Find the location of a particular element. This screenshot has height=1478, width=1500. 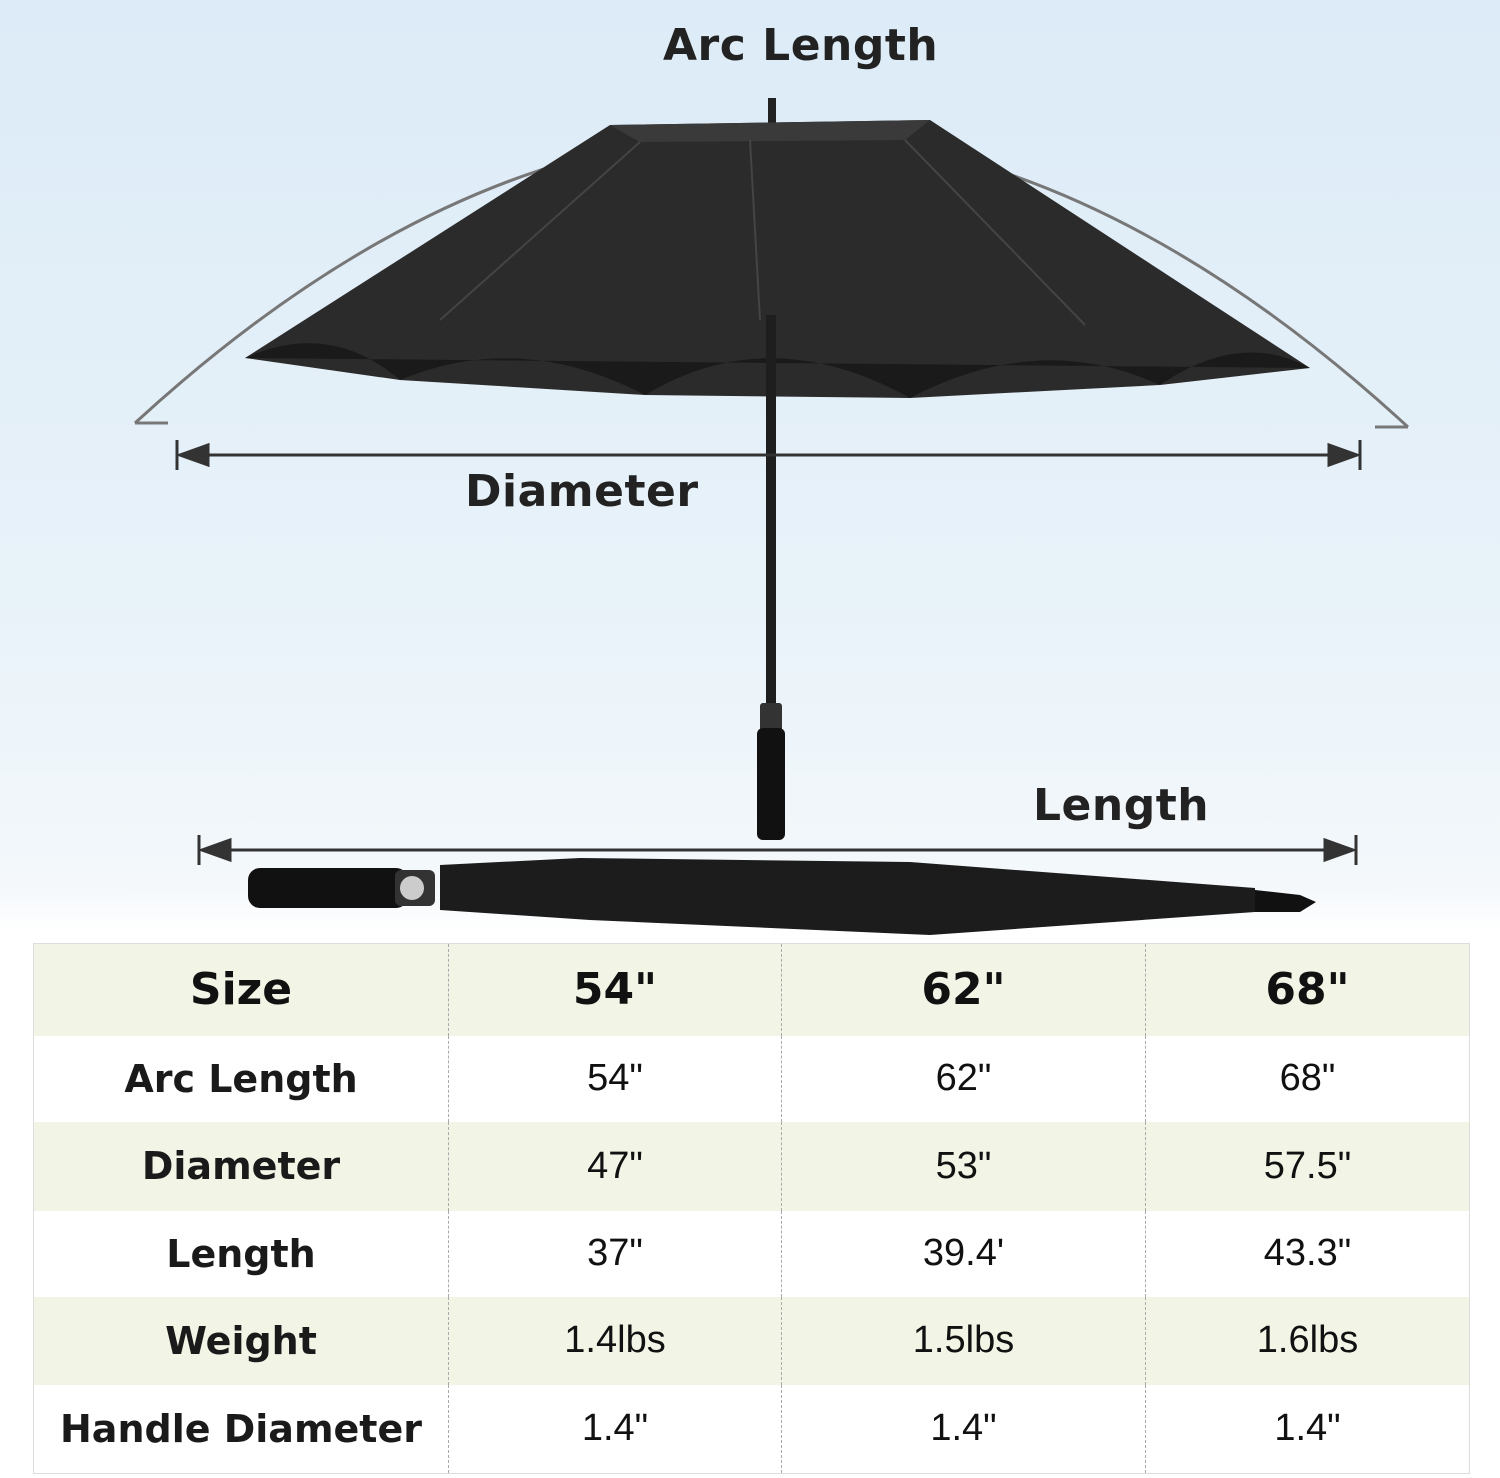

cell: 62" is located at coordinates (963, 1078).